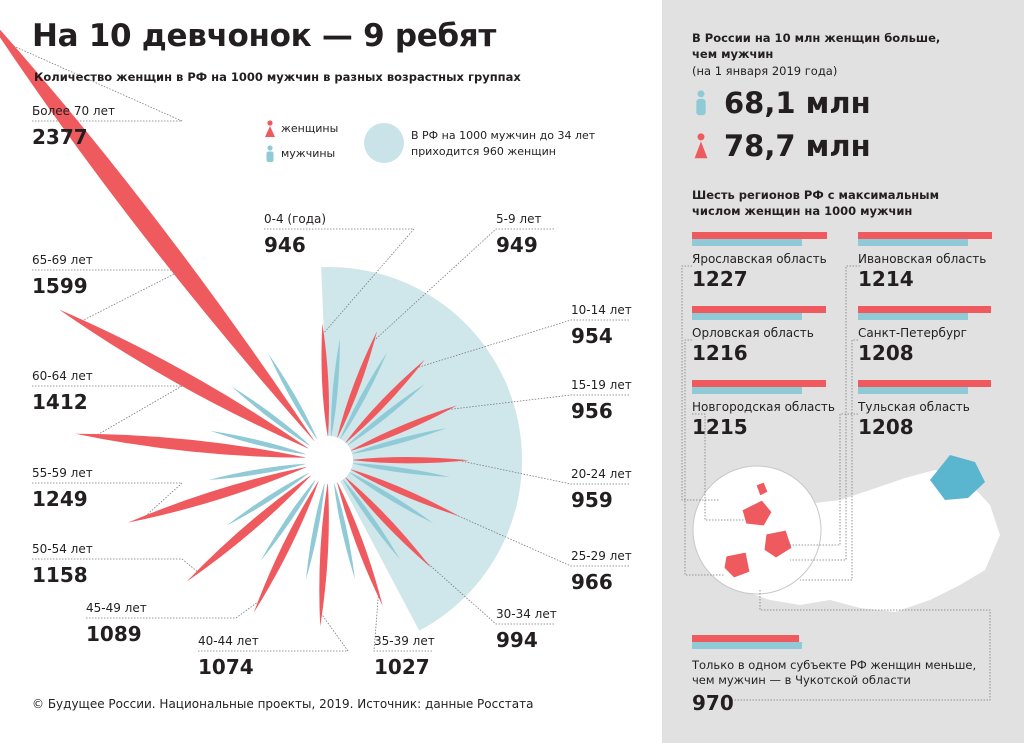  What do you see at coordinates (60, 286) in the screenshot?
I see `value-label-13: 1599` at bounding box center [60, 286].